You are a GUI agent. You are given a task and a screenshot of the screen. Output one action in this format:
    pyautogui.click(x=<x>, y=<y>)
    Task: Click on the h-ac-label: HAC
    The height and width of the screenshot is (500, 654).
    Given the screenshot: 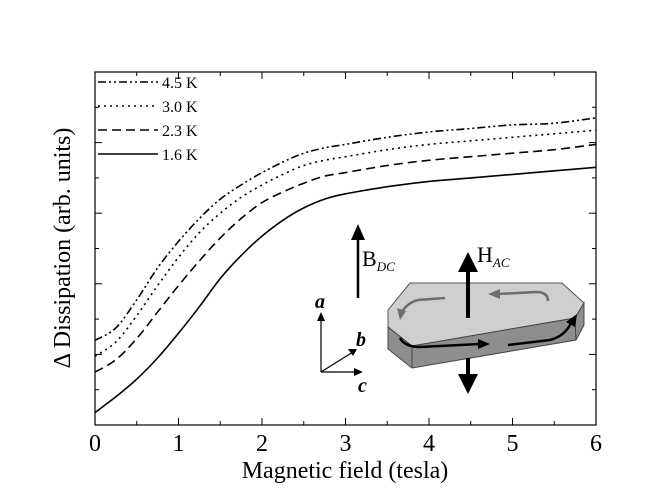 What is the action you would take?
    pyautogui.click(x=493, y=256)
    